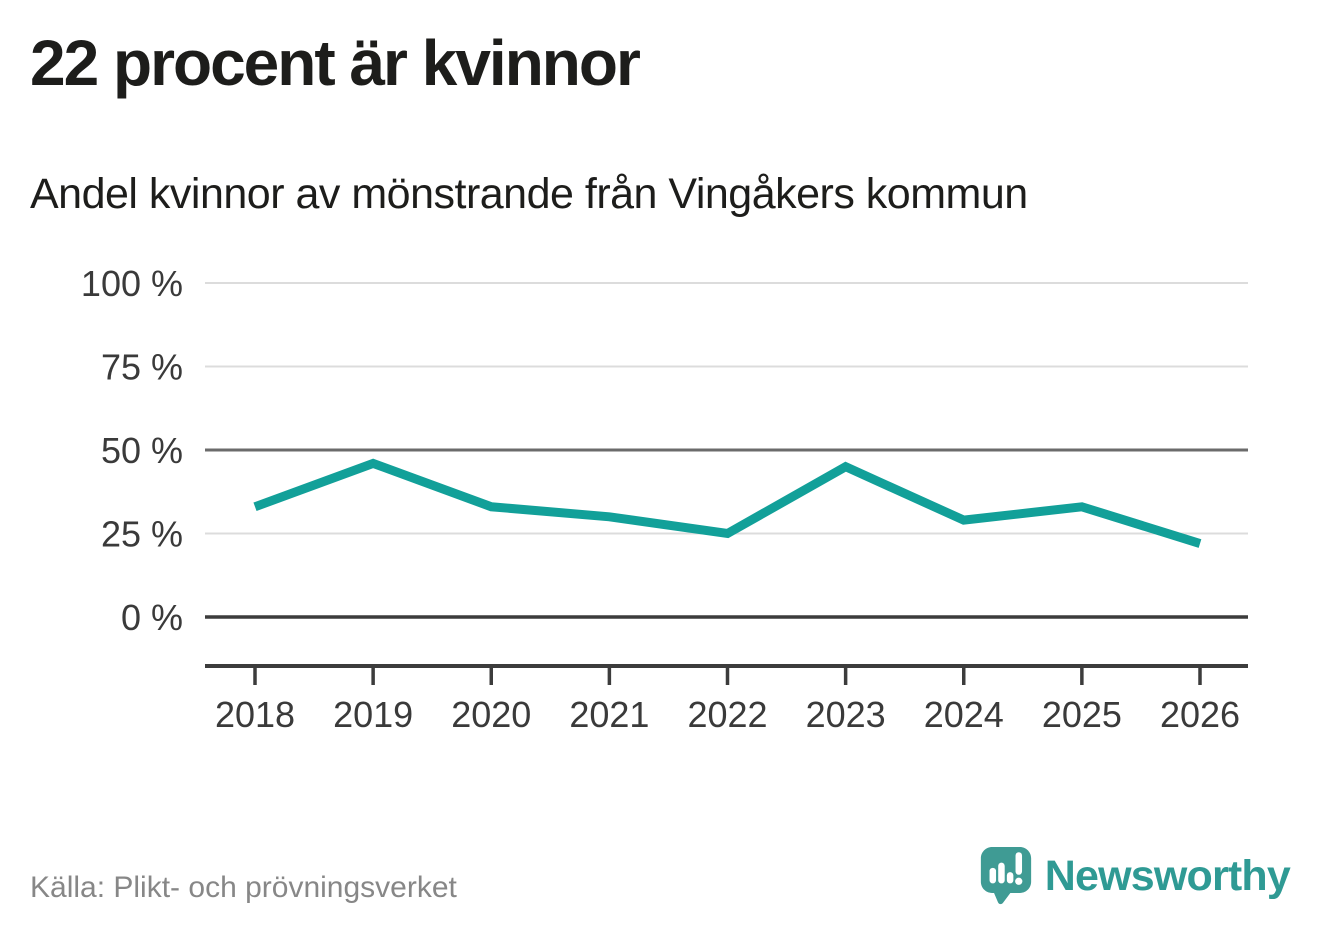  I want to click on y-tick-label: 75 %, so click(142, 367).